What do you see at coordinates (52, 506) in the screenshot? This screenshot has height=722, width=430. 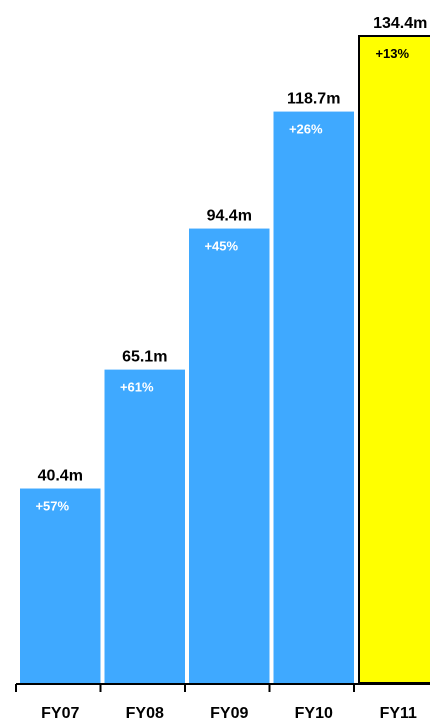 I see `growth-label-fy07: +57%` at bounding box center [52, 506].